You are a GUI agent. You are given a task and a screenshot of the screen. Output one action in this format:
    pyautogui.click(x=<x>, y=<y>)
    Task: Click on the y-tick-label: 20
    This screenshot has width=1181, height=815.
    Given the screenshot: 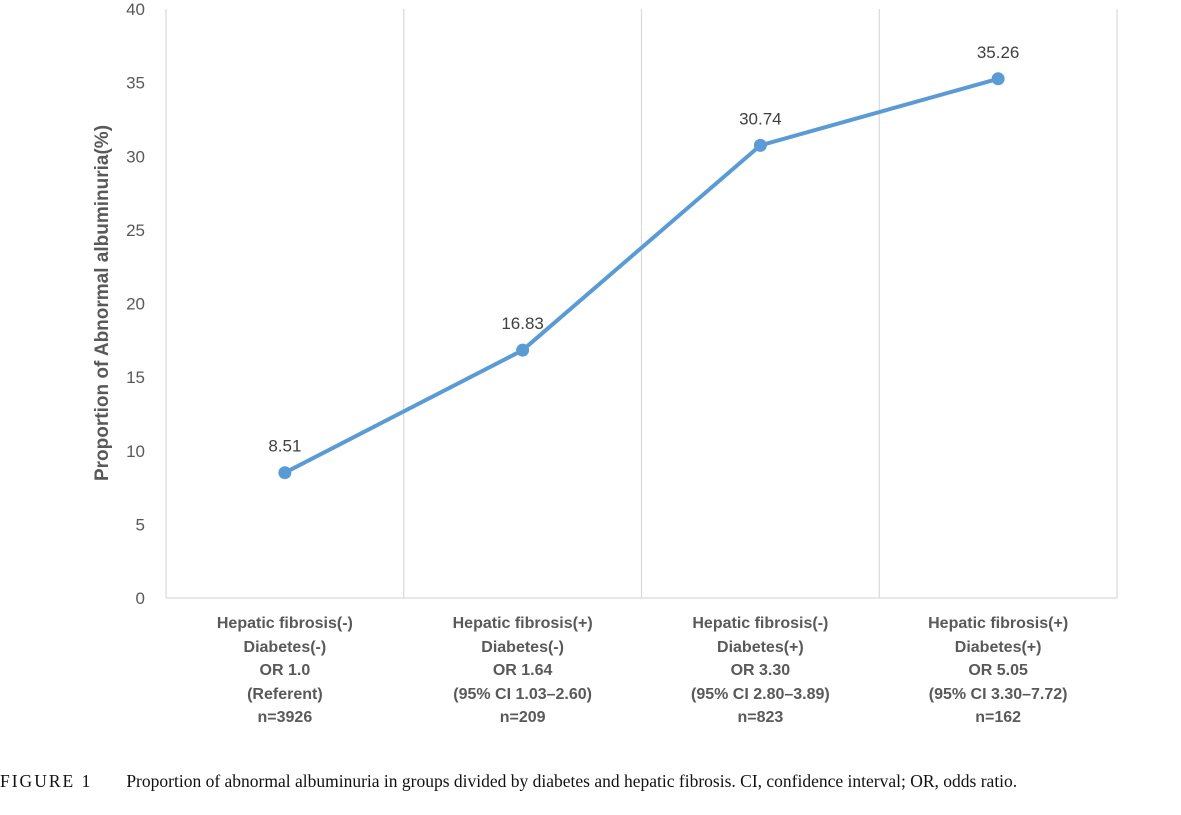 What is the action you would take?
    pyautogui.click(x=135, y=304)
    